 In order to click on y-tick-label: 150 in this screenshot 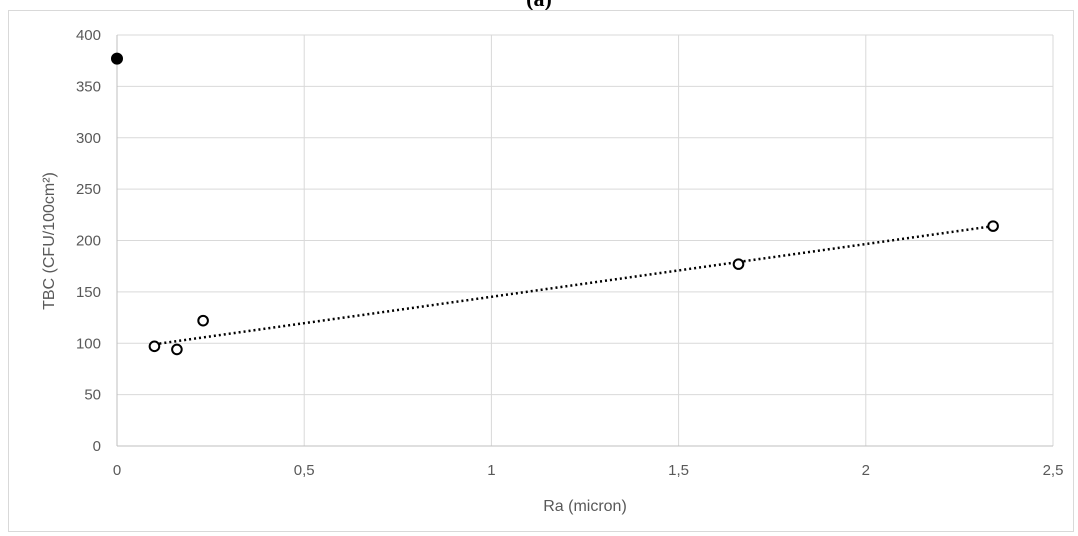, I will do `click(88, 292)`.